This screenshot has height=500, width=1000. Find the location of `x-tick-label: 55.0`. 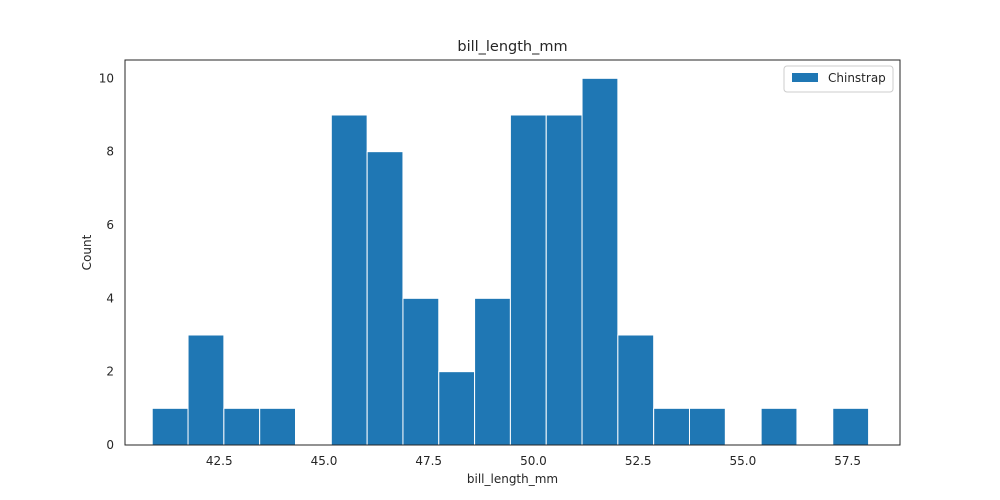

x-tick-label: 55.0 is located at coordinates (743, 461).